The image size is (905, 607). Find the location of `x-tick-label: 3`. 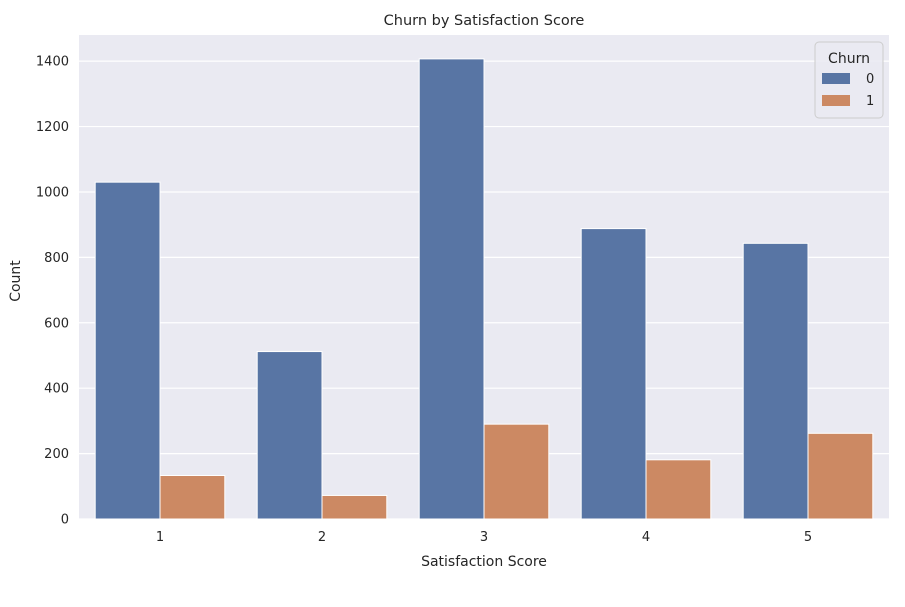

x-tick-label: 3 is located at coordinates (484, 537).